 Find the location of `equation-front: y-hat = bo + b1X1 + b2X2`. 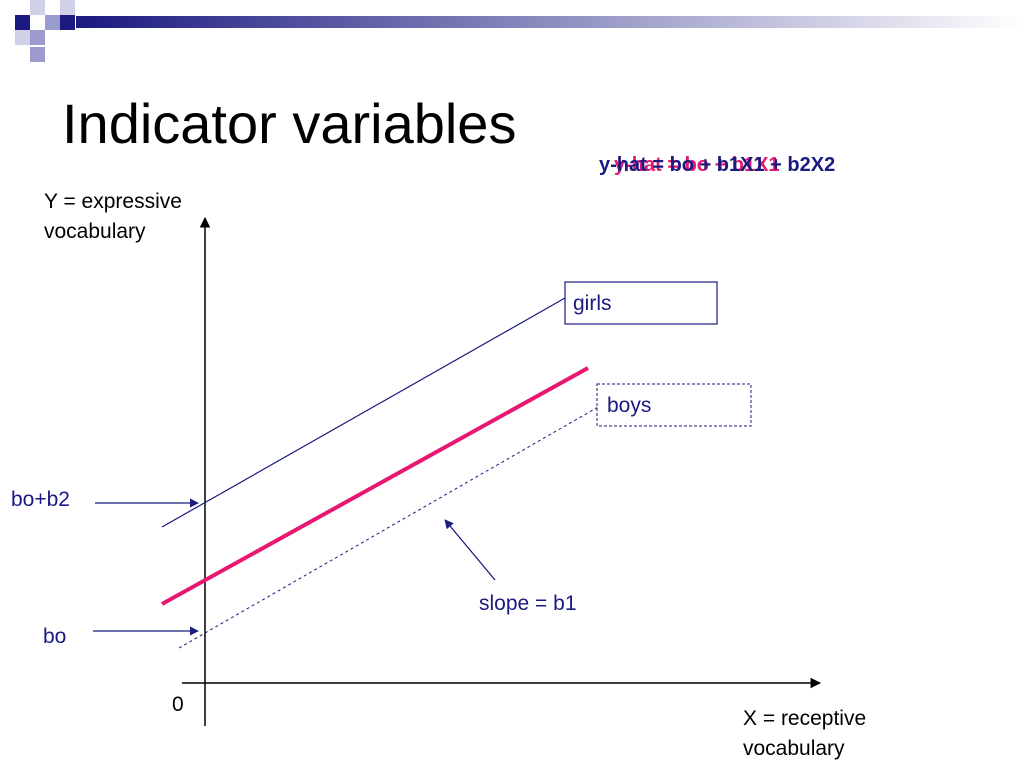

equation-front: y-hat = bo + b1X1 + b2X2 is located at coordinates (717, 165).